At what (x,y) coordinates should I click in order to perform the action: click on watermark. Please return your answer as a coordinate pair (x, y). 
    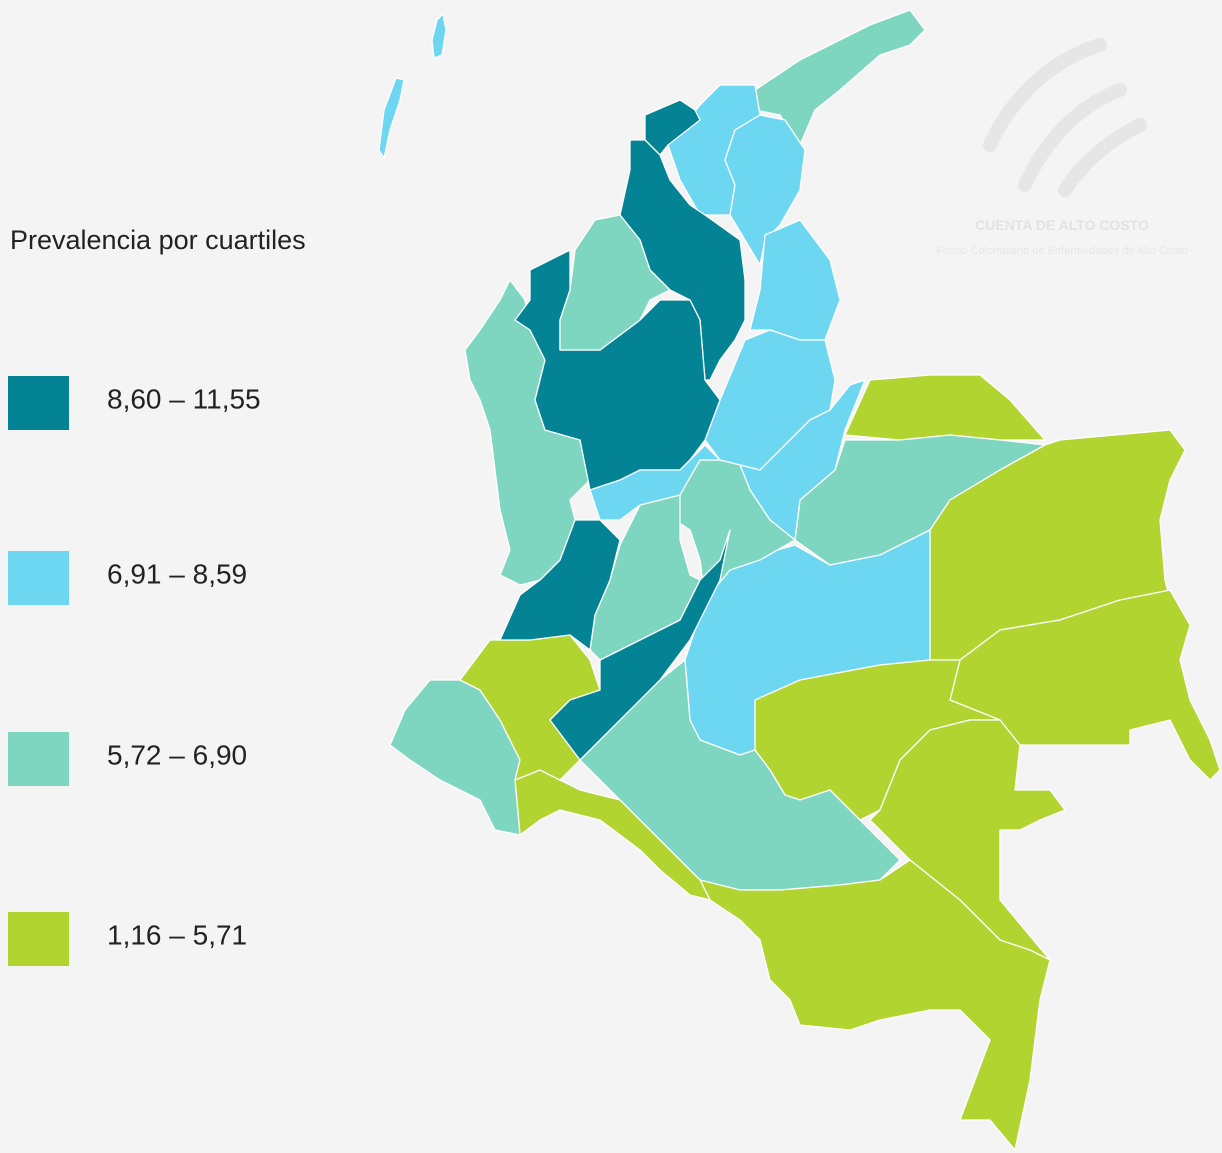
    Looking at the image, I should click on (1065, 117).